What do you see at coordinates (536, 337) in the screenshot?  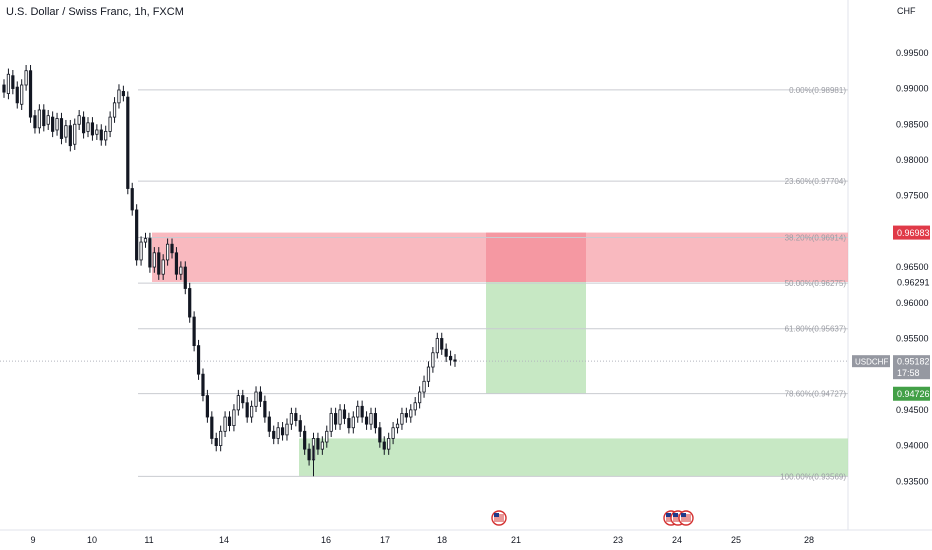 I see `position-target-zone` at bounding box center [536, 337].